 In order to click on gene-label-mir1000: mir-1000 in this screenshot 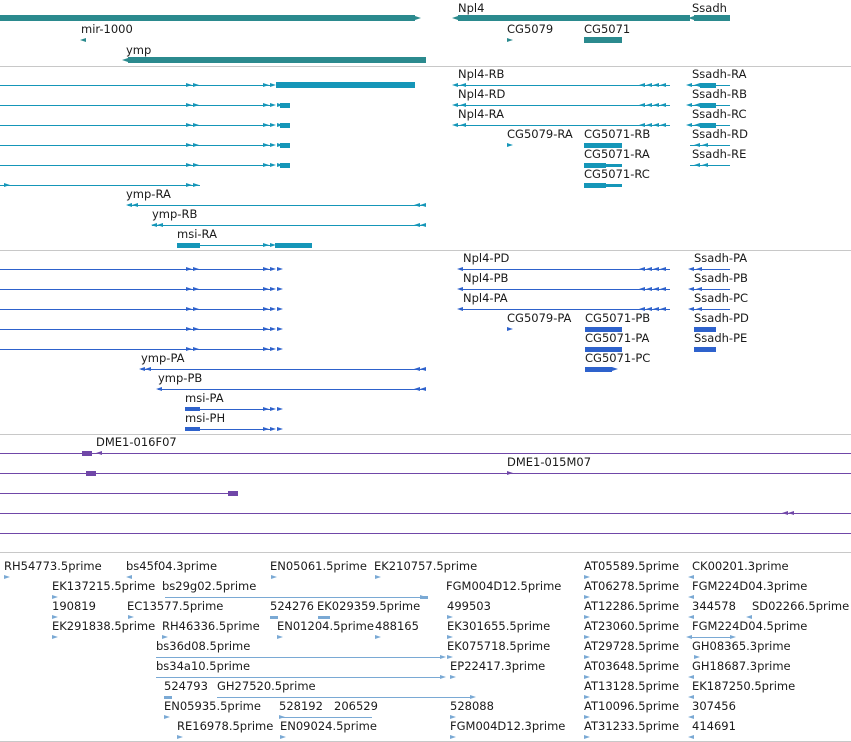, I will do `click(107, 29)`.